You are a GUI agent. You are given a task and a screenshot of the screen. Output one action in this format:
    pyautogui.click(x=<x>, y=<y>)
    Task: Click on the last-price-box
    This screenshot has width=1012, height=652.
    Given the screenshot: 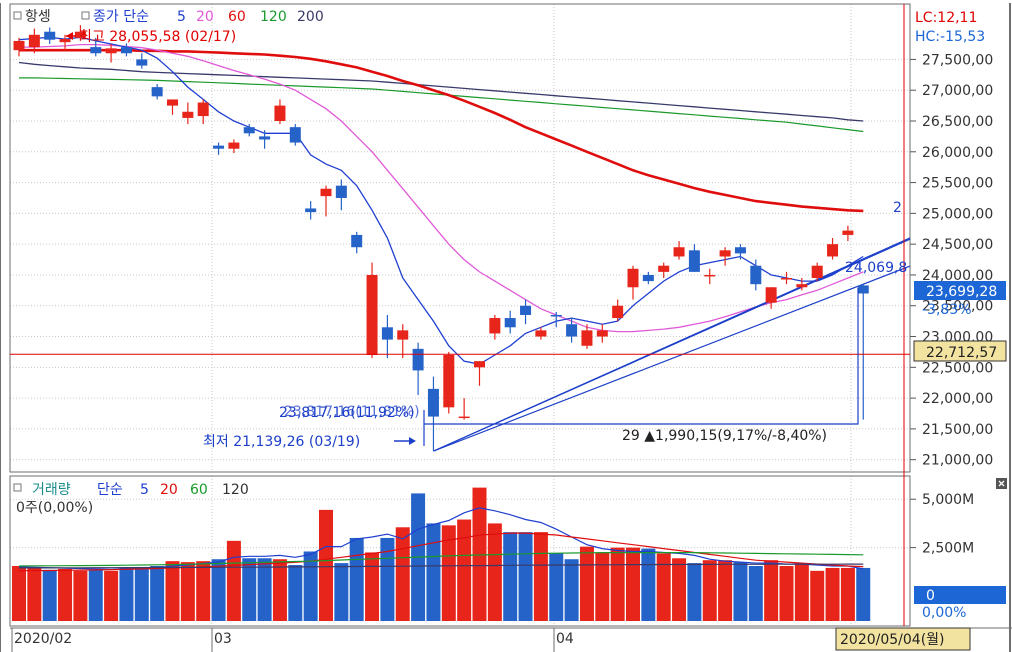 What is the action you would take?
    pyautogui.click(x=960, y=290)
    